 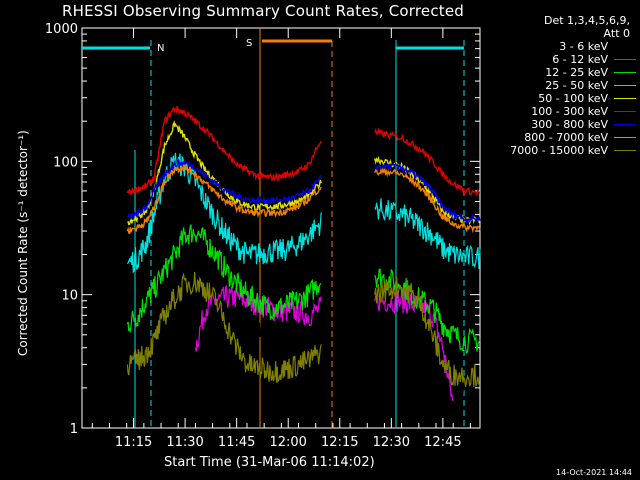 What do you see at coordinates (269, 462) in the screenshot?
I see `x-axis-label: Start Time (31-Mar-06 11:14:02)` at bounding box center [269, 462].